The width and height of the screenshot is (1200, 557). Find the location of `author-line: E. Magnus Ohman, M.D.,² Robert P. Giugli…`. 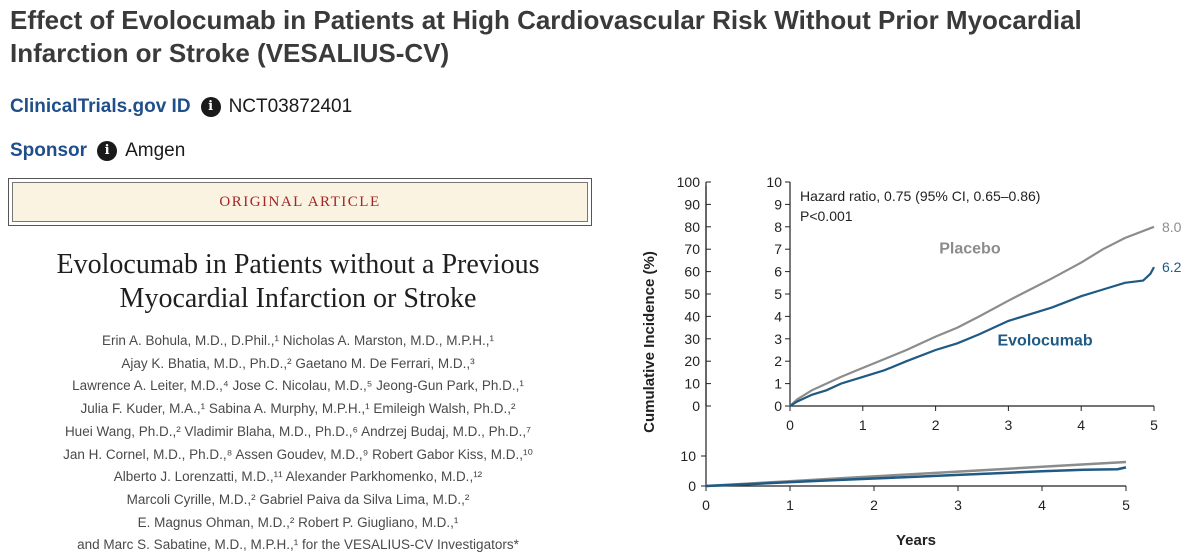

author-line: E. Magnus Ohman, M.D.,² Robert P. Giugli… is located at coordinates (298, 522).